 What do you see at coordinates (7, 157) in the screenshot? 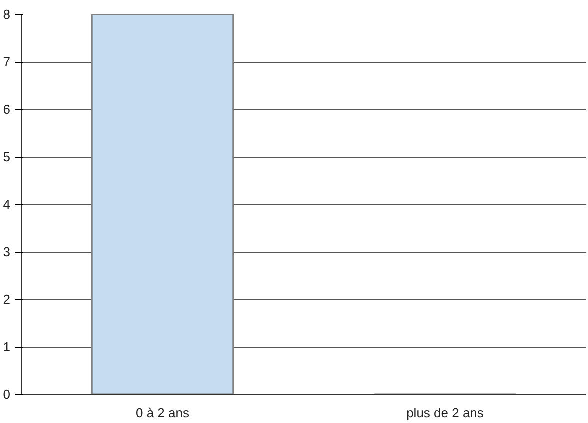
I see `y-tick-label: 5` at bounding box center [7, 157].